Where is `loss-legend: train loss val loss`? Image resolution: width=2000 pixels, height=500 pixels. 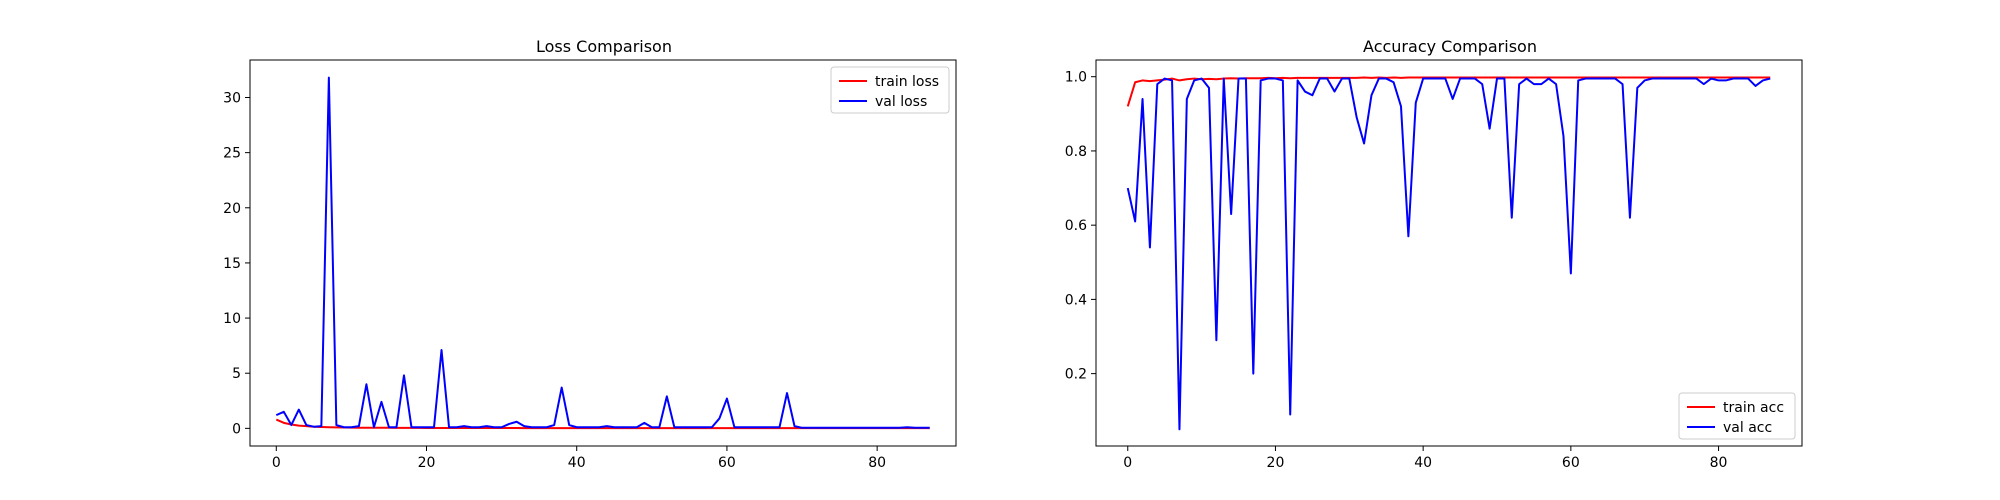 loss-legend: train loss val loss is located at coordinates (890, 90).